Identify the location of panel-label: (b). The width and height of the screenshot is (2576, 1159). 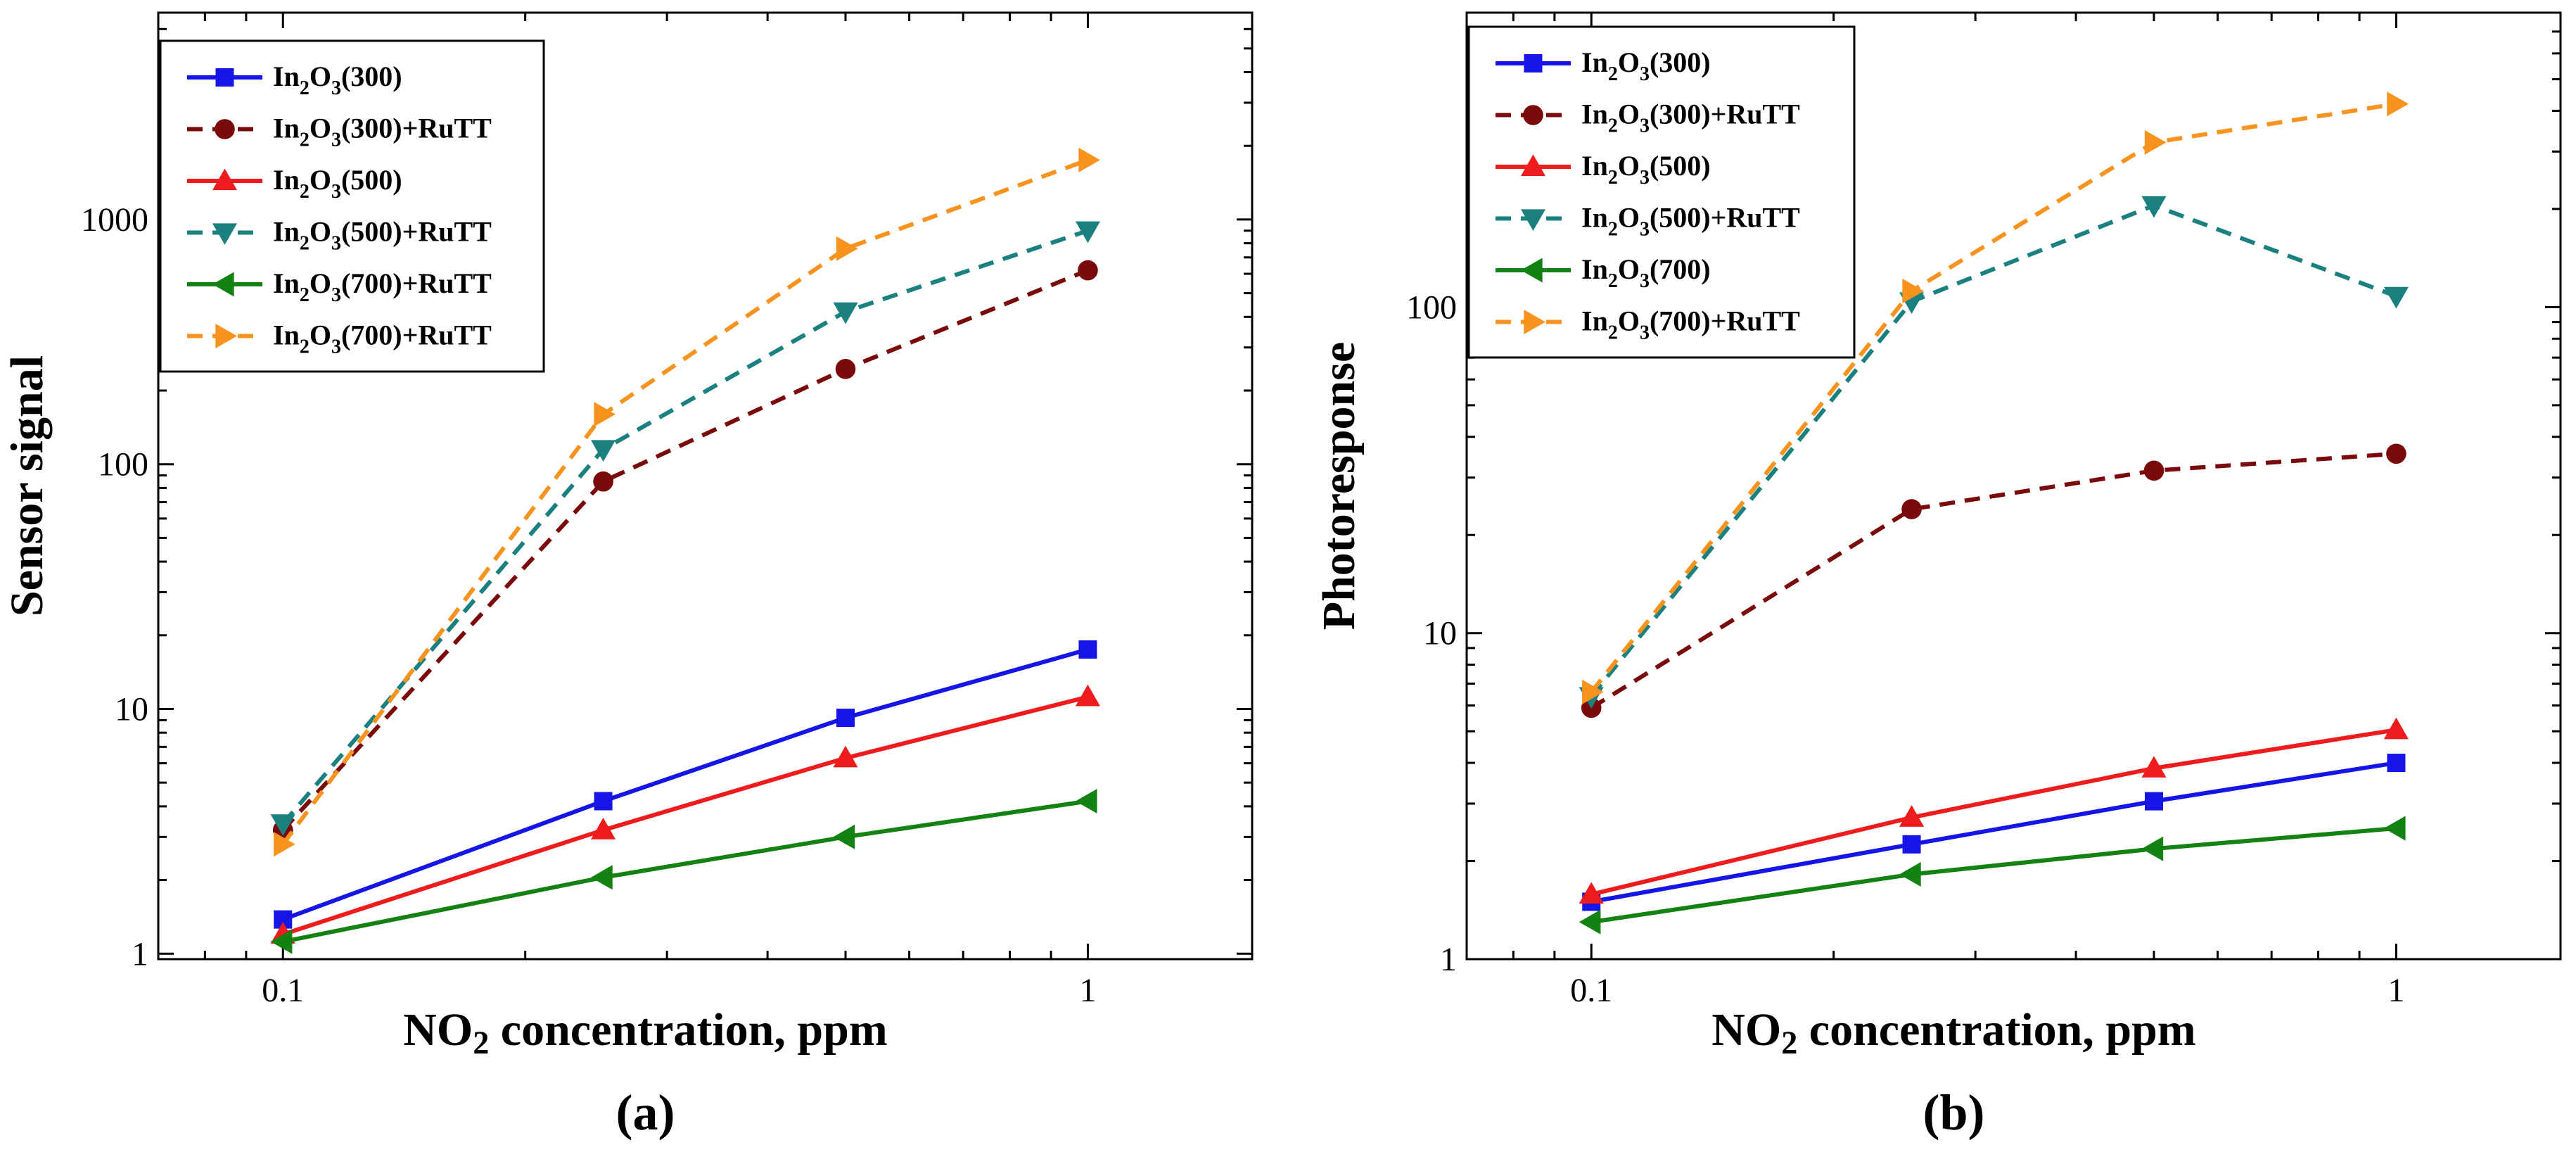
(1954, 1112).